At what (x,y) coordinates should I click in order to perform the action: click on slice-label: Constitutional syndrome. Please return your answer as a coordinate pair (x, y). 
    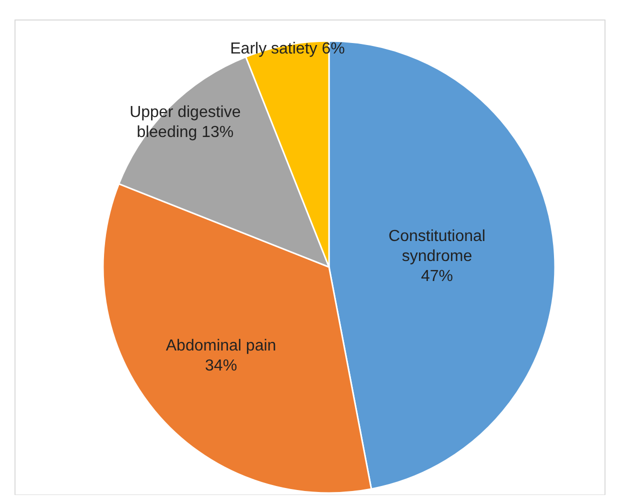
    Looking at the image, I should click on (437, 247).